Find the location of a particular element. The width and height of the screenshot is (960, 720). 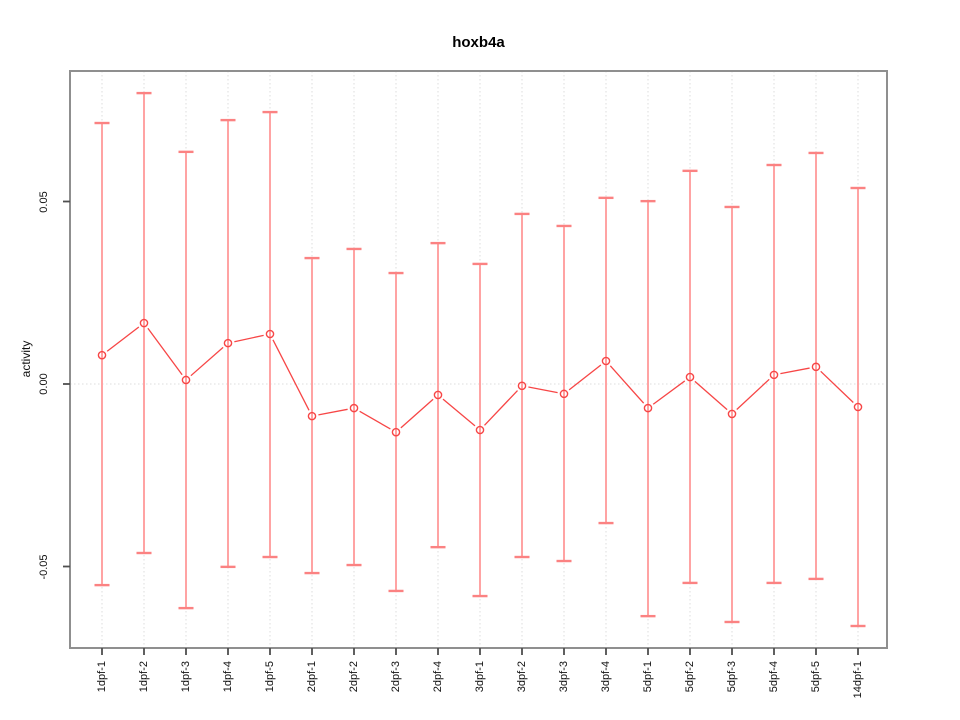

x-tick-label: 5dpf-5 is located at coordinates (816, 677).